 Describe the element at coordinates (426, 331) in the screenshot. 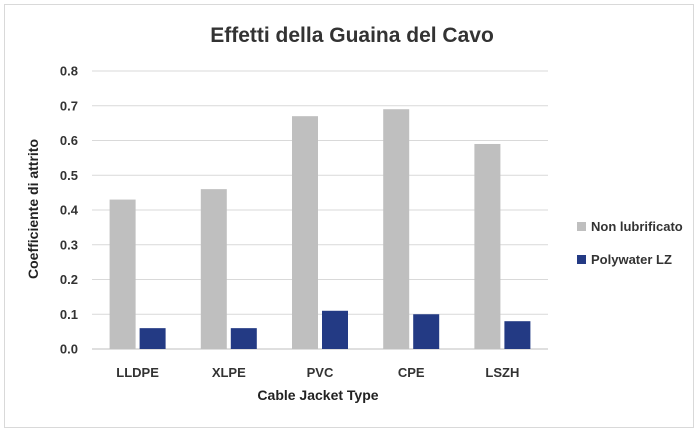

I see `bar-polywater-lz-cpe` at that location.